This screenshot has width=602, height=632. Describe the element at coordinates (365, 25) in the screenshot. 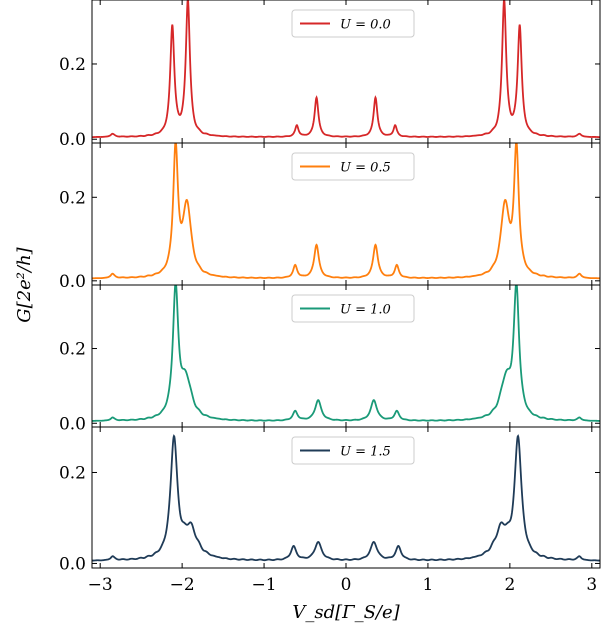

I see `legend-label: U = 0.0` at that location.